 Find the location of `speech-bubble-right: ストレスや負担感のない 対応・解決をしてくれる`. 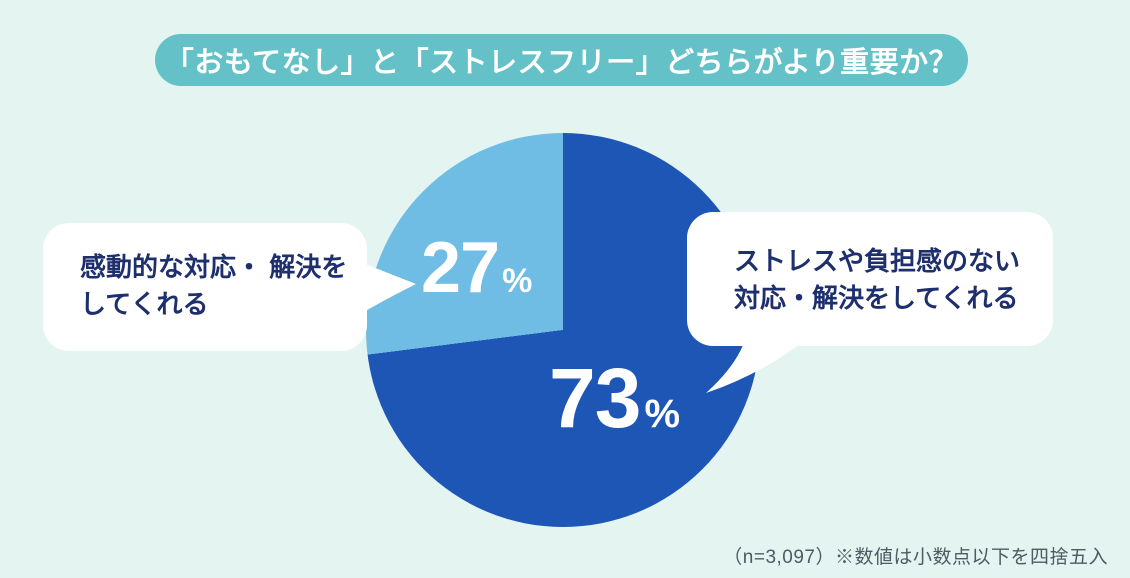

speech-bubble-right: ストレスや負担感のない 対応・解決をしてくれる is located at coordinates (870, 279).